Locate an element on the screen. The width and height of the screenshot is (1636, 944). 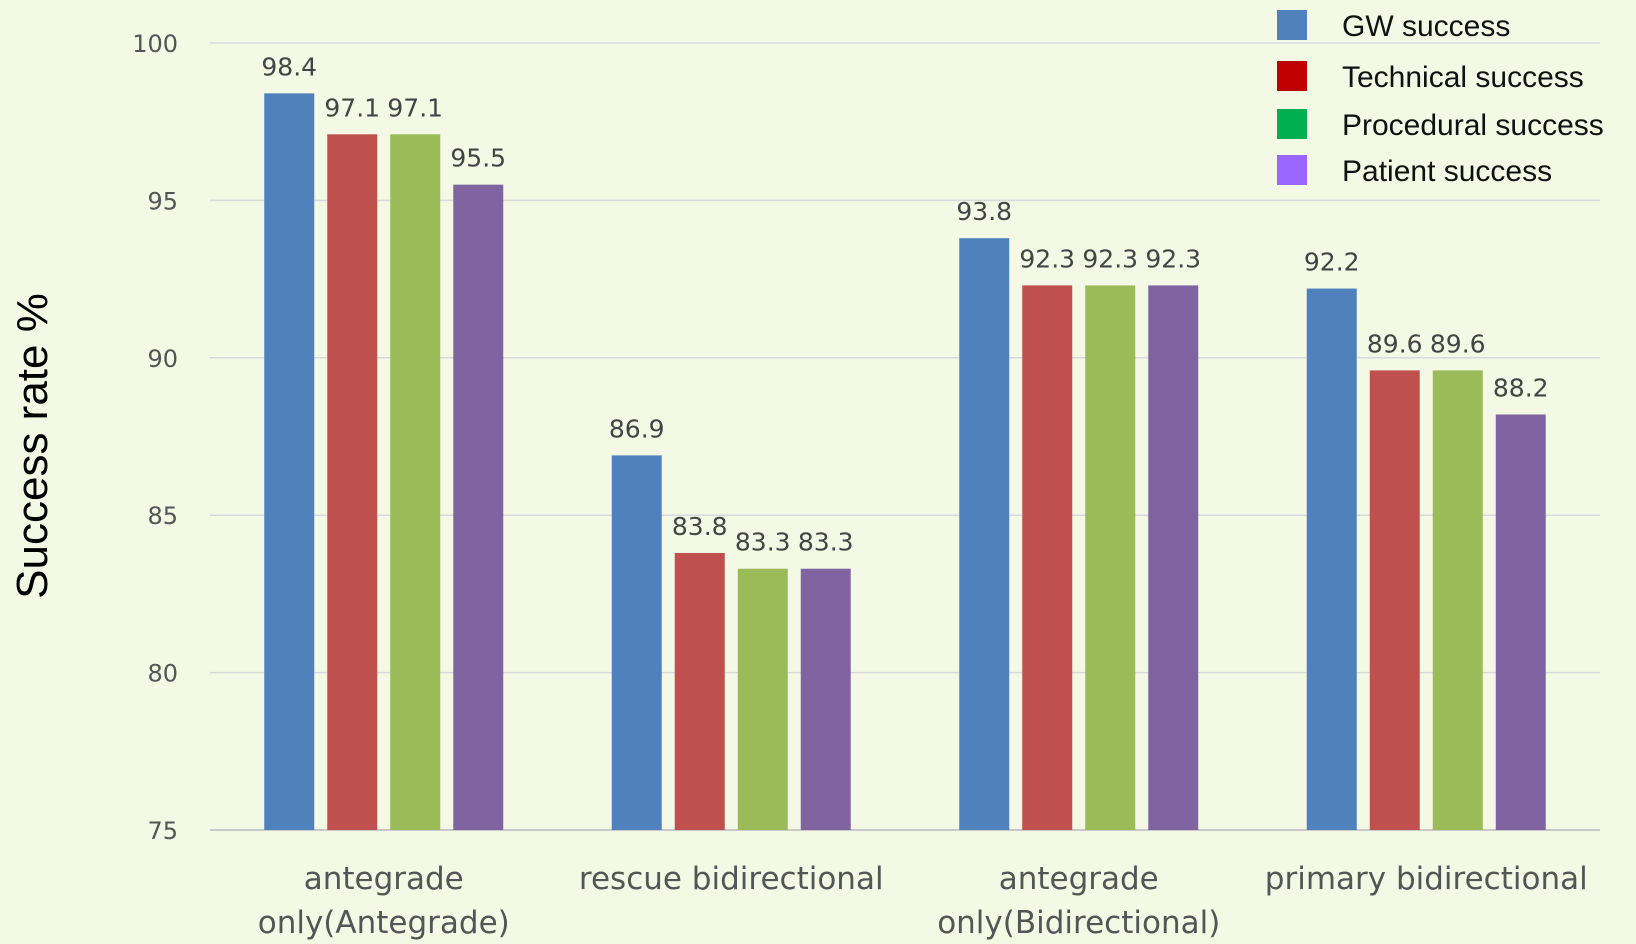
data-label: 83.8 is located at coordinates (700, 526).